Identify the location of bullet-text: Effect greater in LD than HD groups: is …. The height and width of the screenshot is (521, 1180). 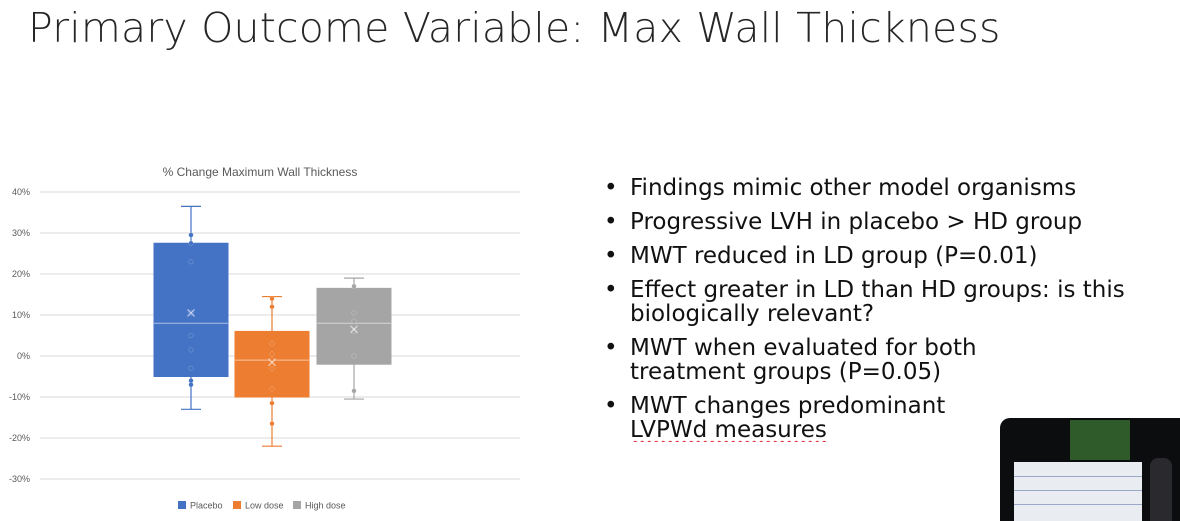
(877, 302).